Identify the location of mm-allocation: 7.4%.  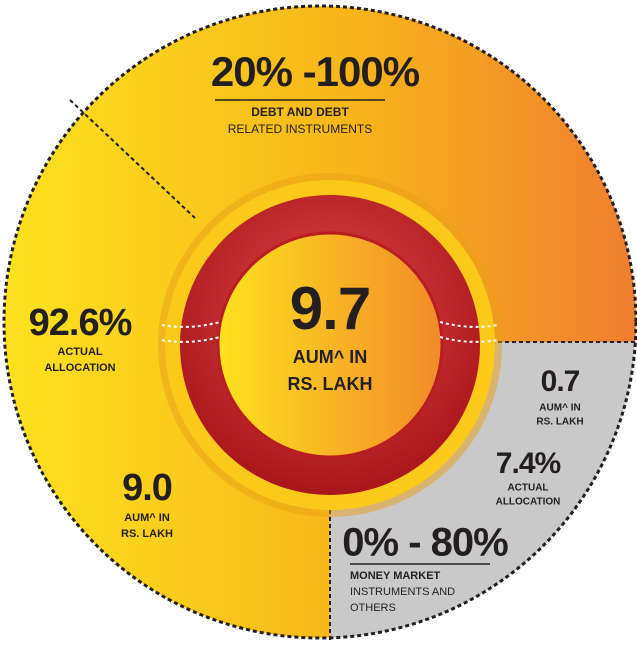
(528, 463).